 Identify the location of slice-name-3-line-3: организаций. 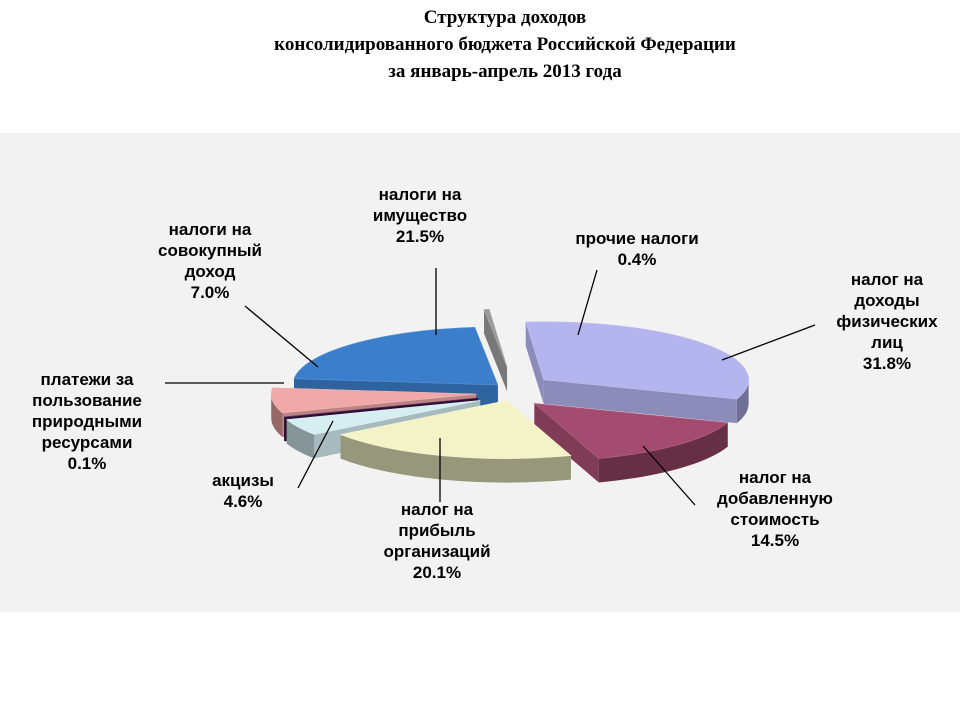
(436, 551).